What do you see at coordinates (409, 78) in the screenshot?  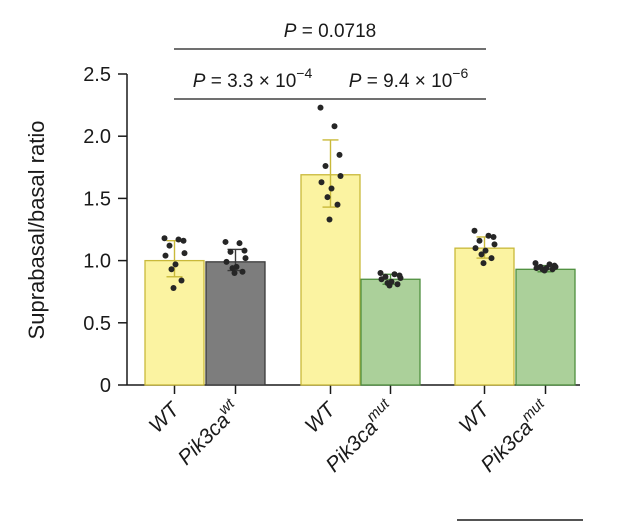 I see `p-value-label: P = 9.4 × 10−6` at bounding box center [409, 78].